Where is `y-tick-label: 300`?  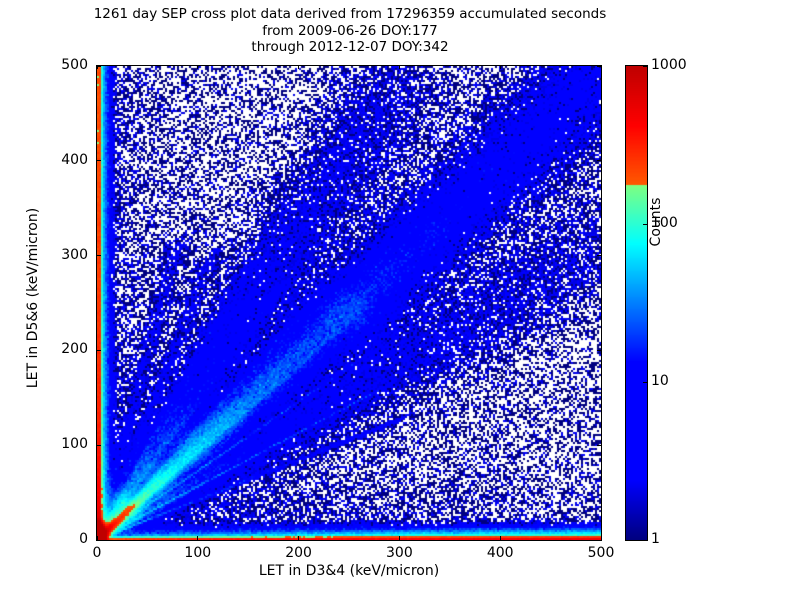 y-tick-label: 300 is located at coordinates (74, 254).